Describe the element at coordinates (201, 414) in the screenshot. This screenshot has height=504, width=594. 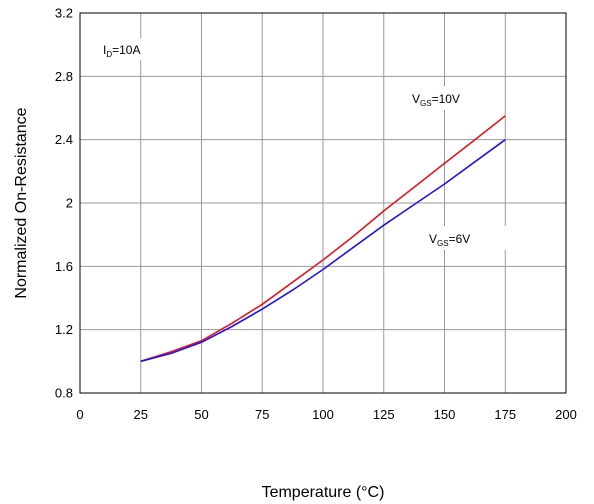
I see `x-tick-label: 50` at that location.